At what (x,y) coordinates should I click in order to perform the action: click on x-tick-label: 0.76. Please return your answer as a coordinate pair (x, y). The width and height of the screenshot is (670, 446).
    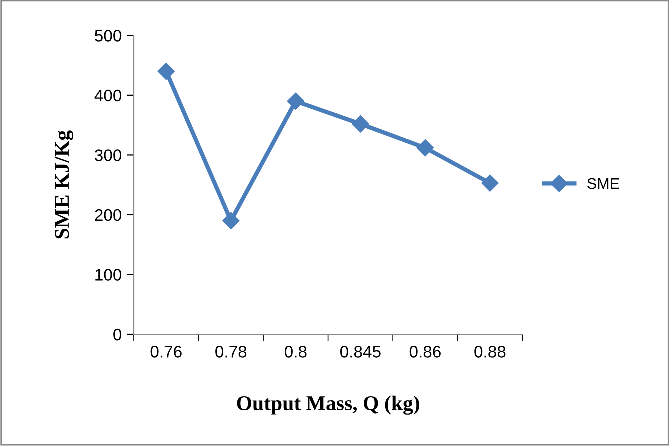
    Looking at the image, I should click on (166, 352).